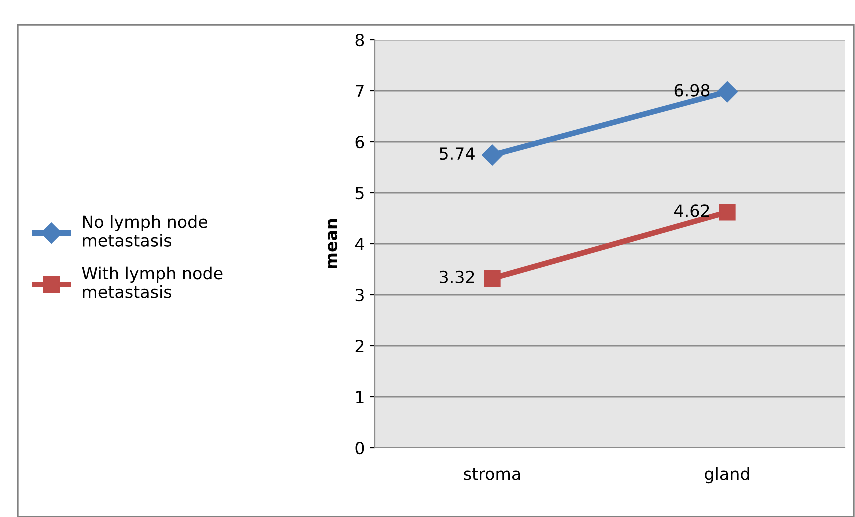 This screenshot has height=517, width=855. Describe the element at coordinates (360, 295) in the screenshot. I see `y-tick-label: 3` at that location.